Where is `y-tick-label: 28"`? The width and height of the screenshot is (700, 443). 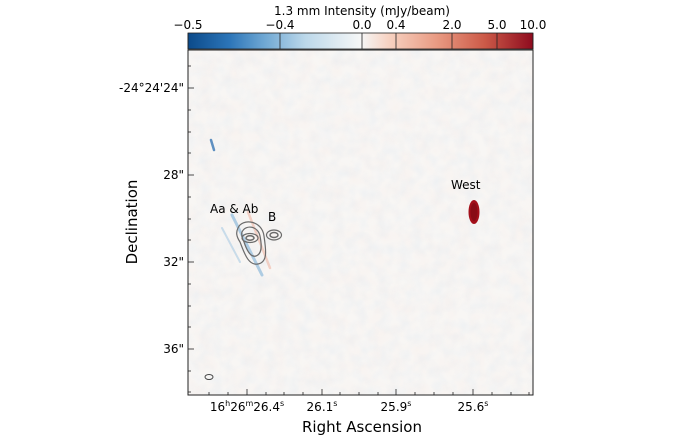 y-tick-label: 28" is located at coordinates (173, 175).